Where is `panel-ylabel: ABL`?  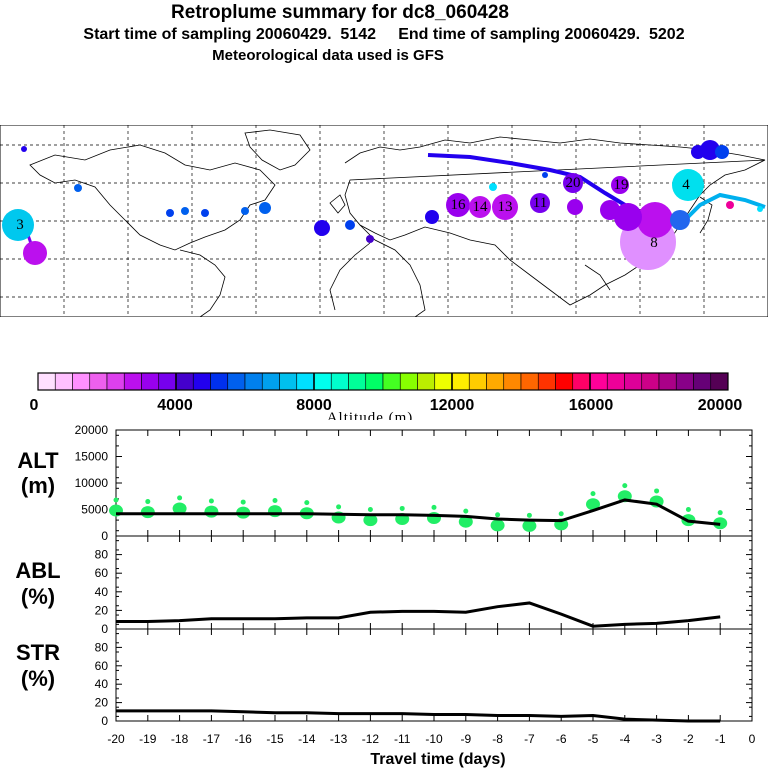 panel-ylabel: ABL is located at coordinates (37, 570).